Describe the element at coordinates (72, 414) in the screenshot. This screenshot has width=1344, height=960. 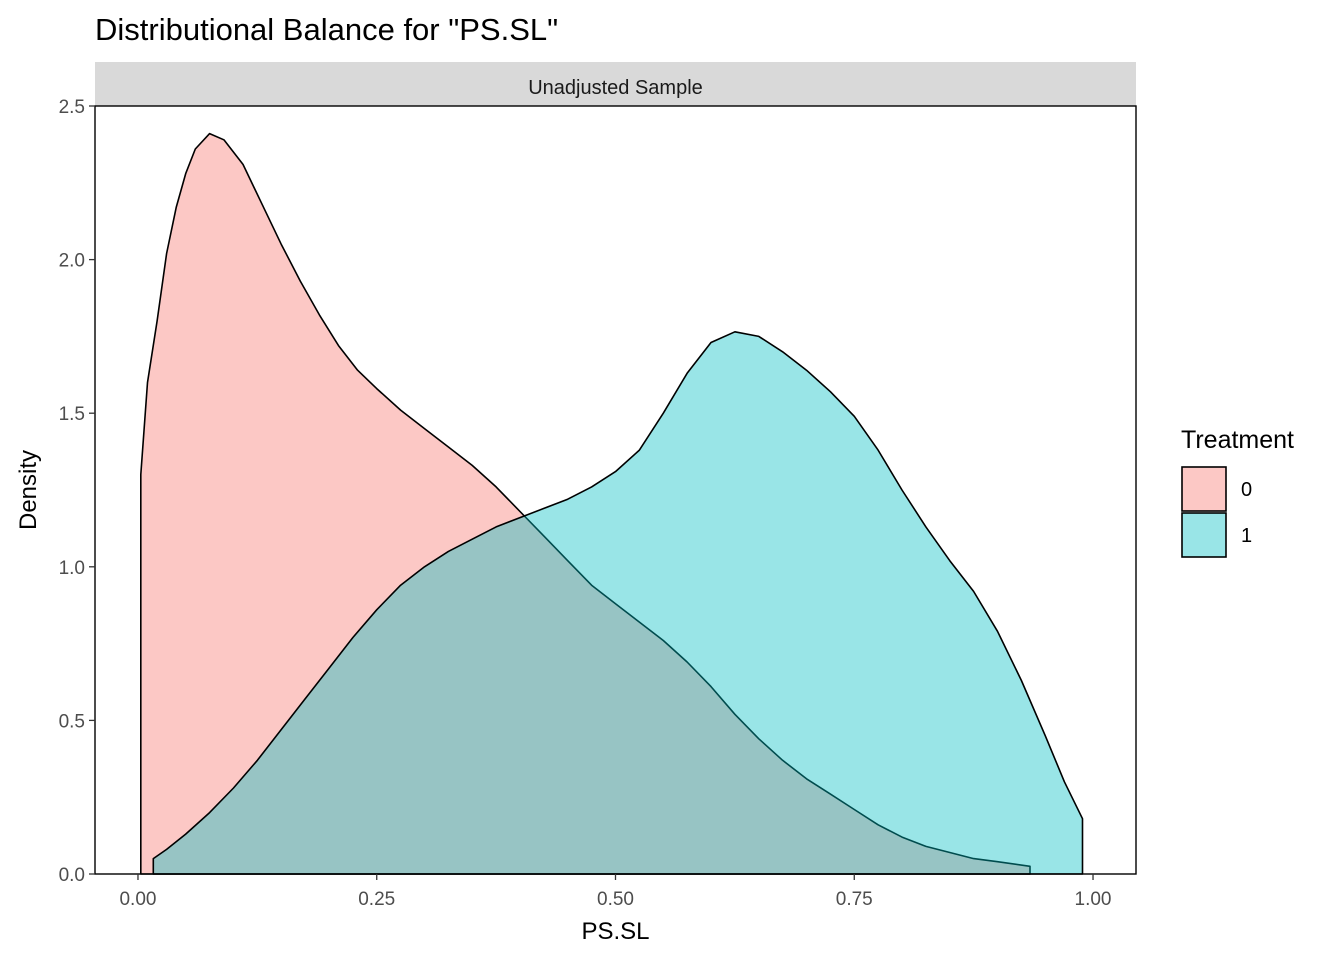
I see `y-tick-label: 1.5` at that location.